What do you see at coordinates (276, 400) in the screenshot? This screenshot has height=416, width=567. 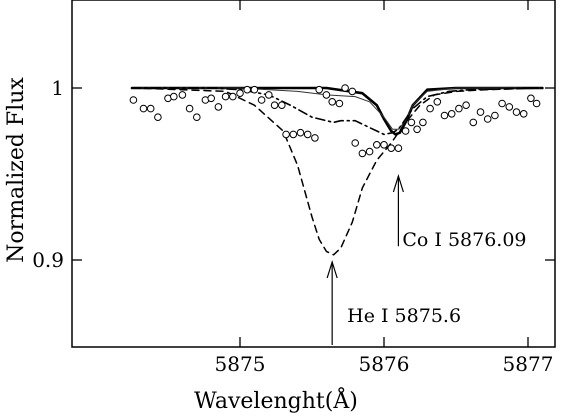 I see `x-axis-title: Wavelenght(Å)` at bounding box center [276, 400].